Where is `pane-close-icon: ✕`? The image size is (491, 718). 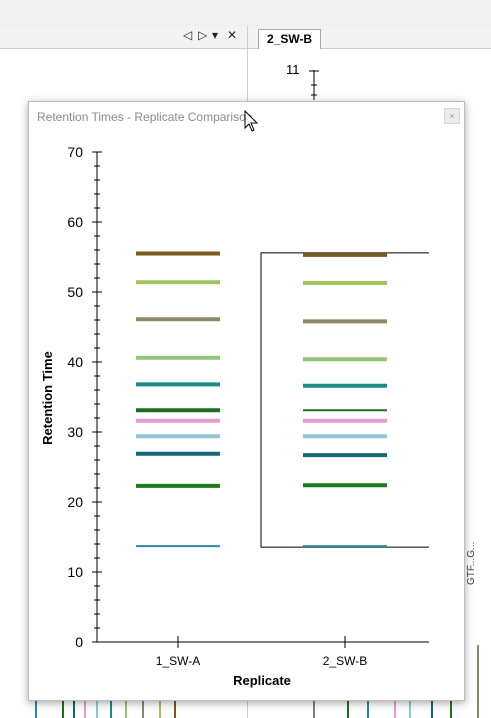 pane-close-icon: ✕ is located at coordinates (232, 35).